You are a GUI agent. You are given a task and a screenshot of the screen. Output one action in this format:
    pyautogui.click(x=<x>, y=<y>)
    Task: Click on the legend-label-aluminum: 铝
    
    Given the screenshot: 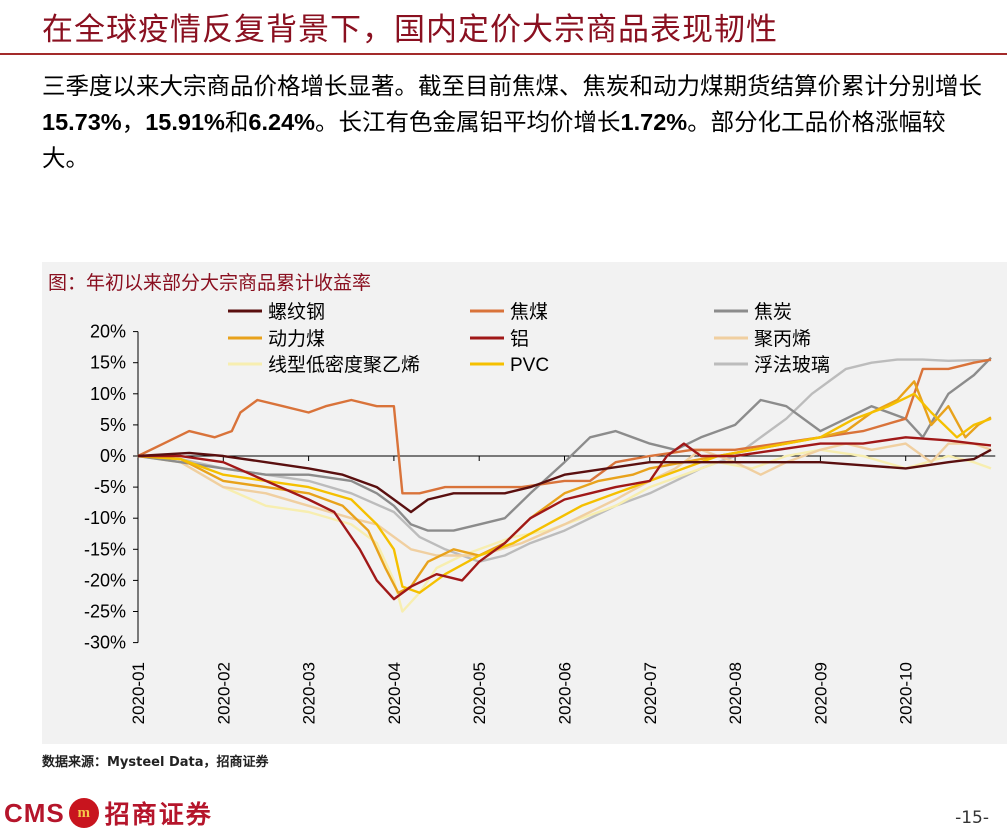 What is the action you would take?
    pyautogui.click(x=519, y=339)
    